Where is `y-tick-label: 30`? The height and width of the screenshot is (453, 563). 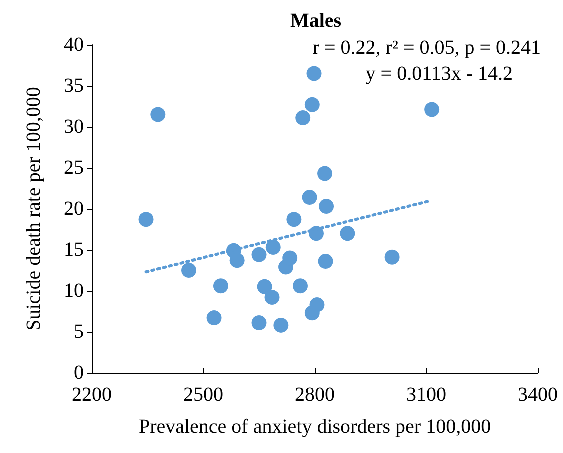
y-tick-label: 30 is located at coordinates (74, 127).